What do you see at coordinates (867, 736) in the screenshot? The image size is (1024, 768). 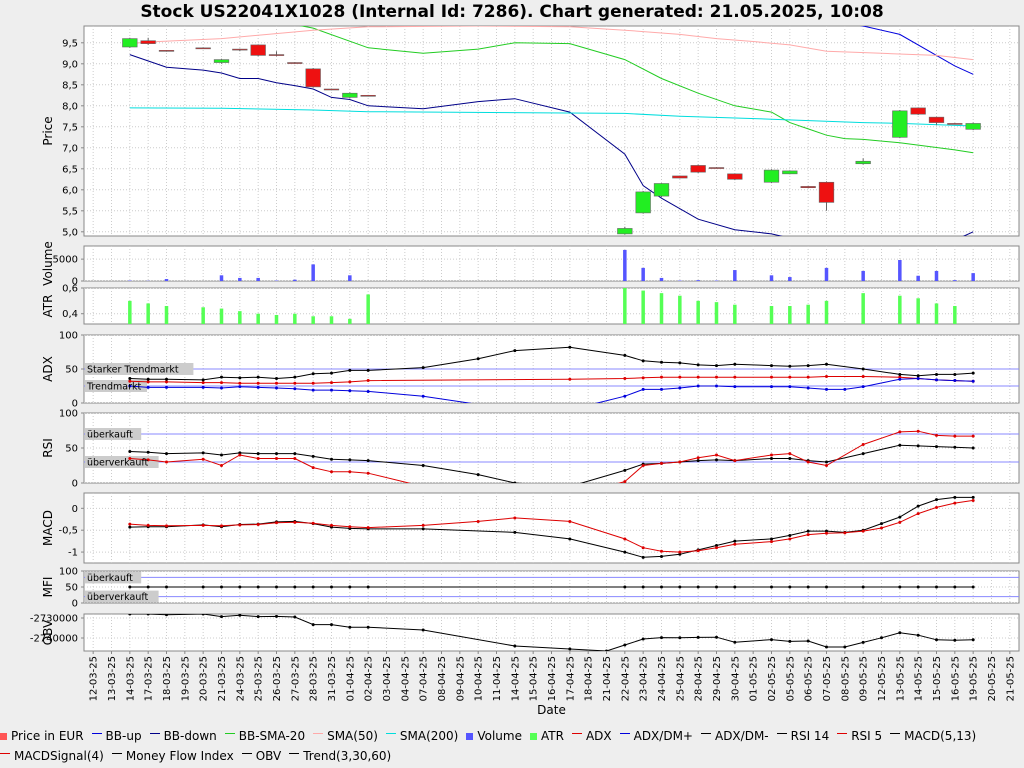 I see `legend-label: RSI 5` at bounding box center [867, 736].